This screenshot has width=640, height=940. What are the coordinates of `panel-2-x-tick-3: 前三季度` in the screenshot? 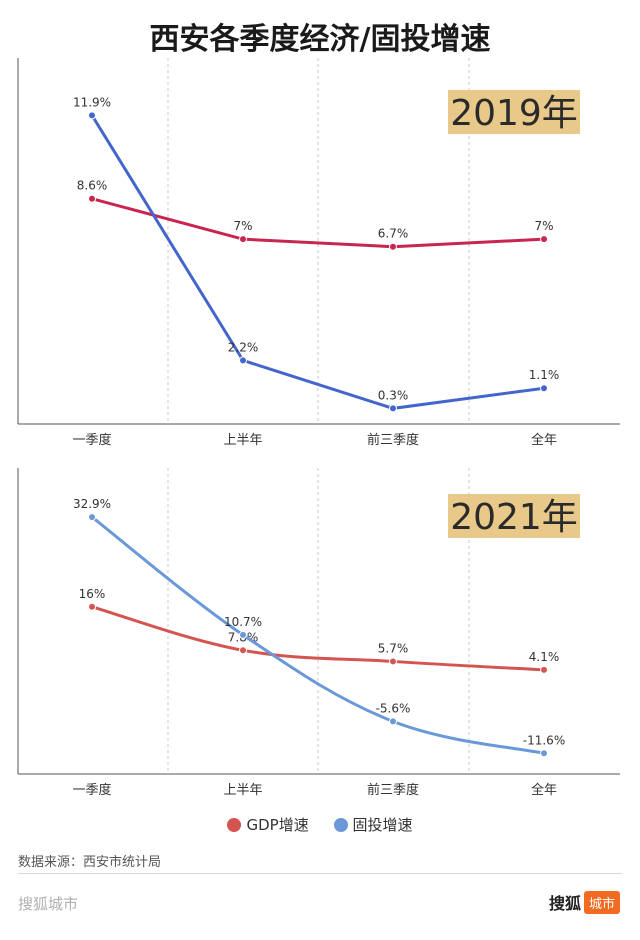 It's located at (393, 790).